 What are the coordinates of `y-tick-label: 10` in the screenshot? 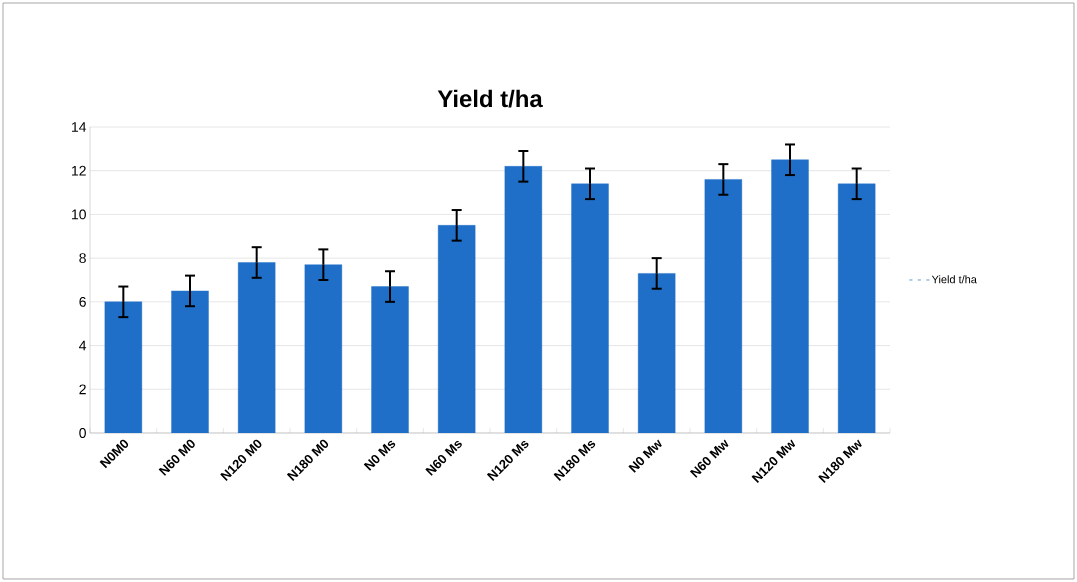 It's located at (79, 214).